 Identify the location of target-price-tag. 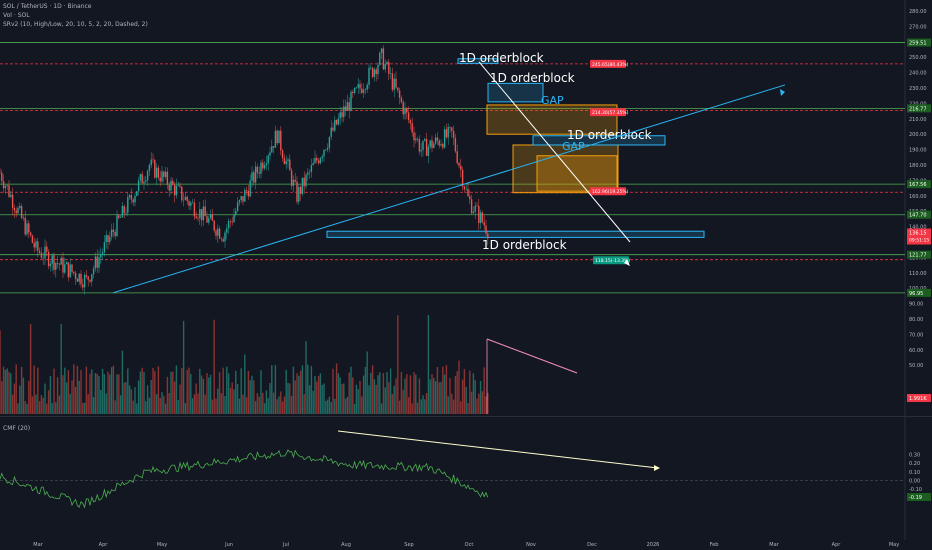
(611, 260).